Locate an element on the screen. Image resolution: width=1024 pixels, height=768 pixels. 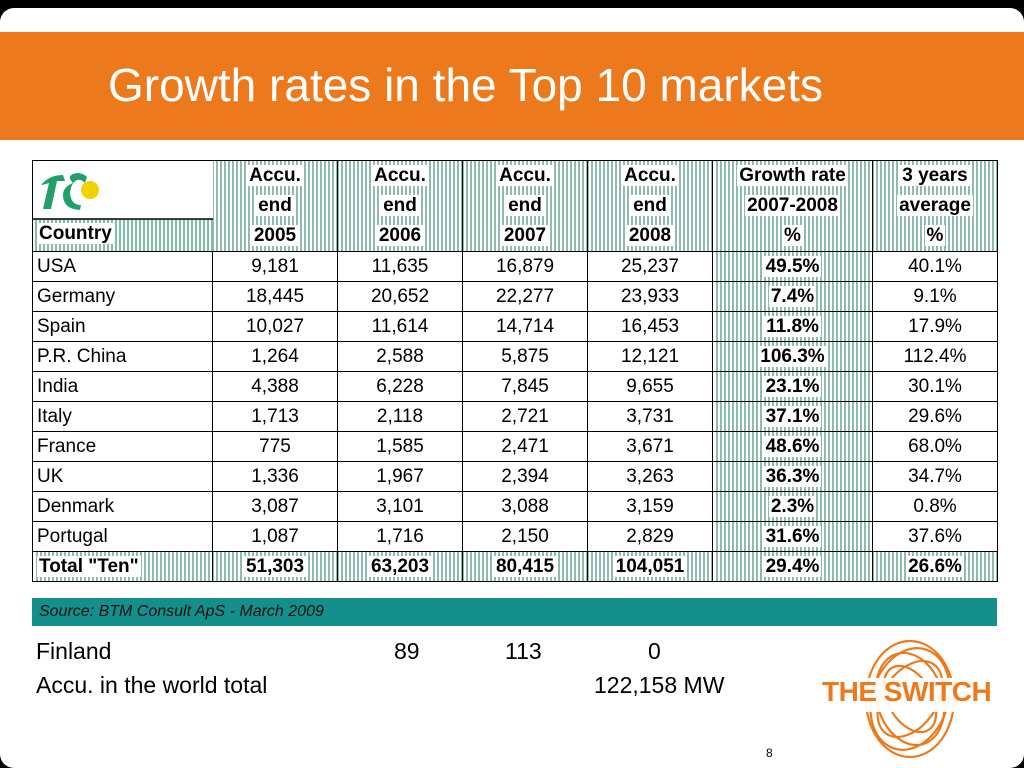
value-cell-growth: 11.8% is located at coordinates (792, 326).